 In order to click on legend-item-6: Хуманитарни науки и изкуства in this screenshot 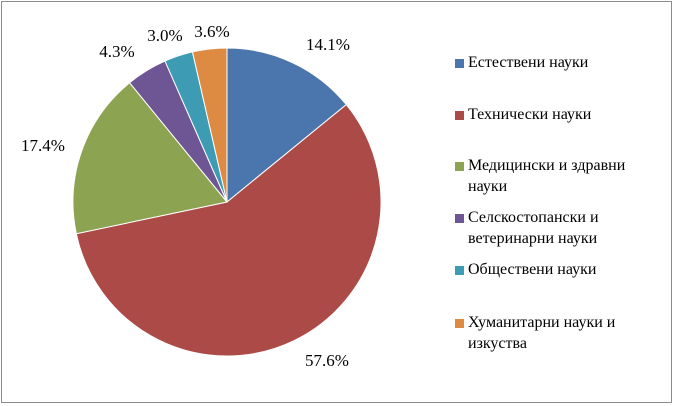, I will do `click(561, 333)`.